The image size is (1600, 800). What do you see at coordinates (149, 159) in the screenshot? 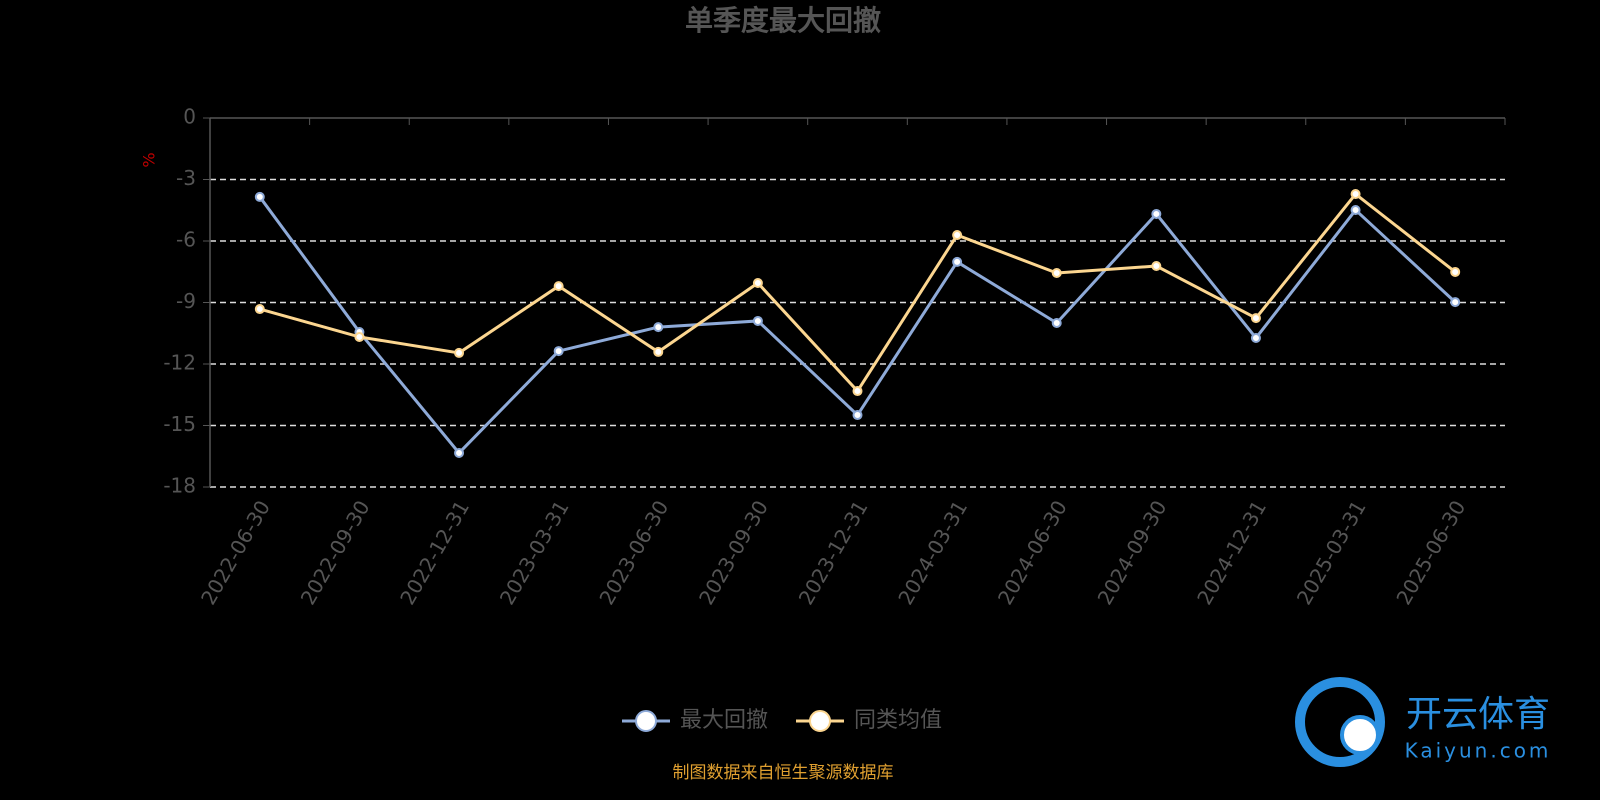
I see `y-axis-label: %` at bounding box center [149, 159].